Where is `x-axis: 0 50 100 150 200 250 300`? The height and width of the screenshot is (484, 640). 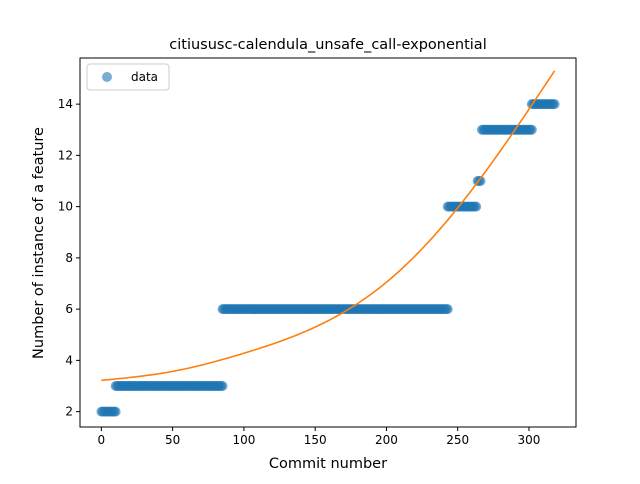
x-axis: 0 50 100 150 200 250 300 is located at coordinates (319, 437).